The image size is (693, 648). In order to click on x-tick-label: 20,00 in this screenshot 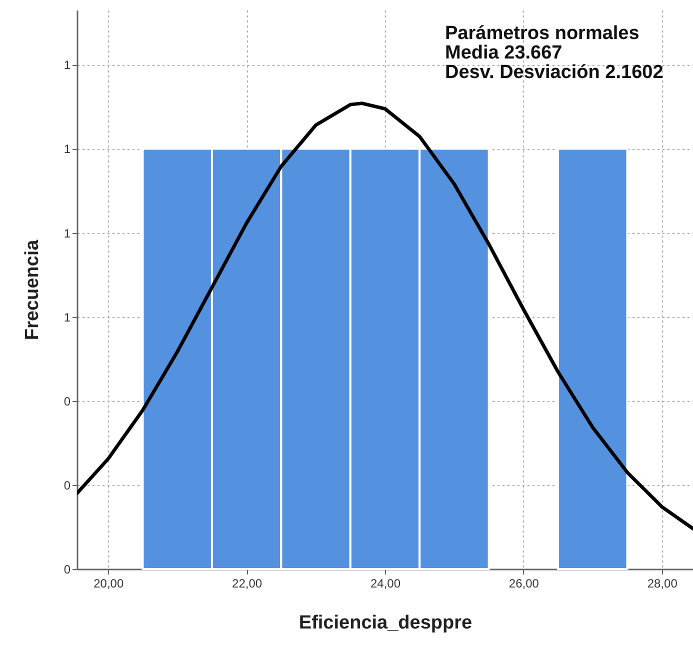, I will do `click(109, 583)`.